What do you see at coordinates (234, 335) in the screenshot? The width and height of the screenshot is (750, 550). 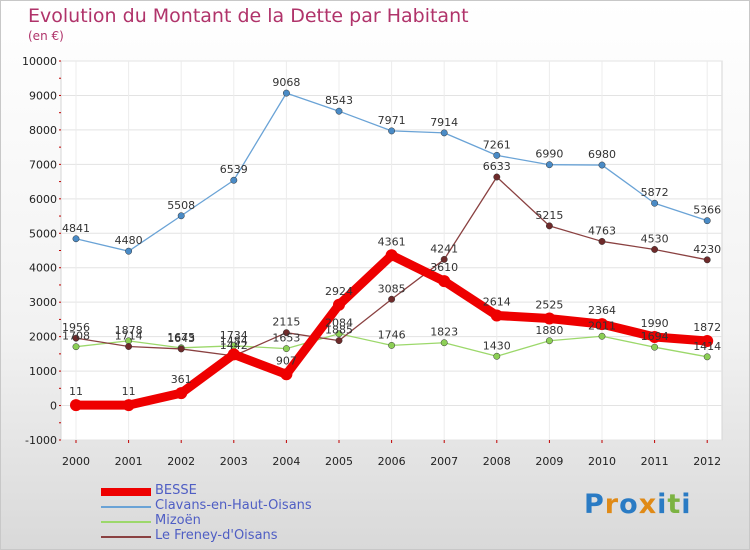 I see `data-label-mizo-n: 1734` at bounding box center [234, 335].